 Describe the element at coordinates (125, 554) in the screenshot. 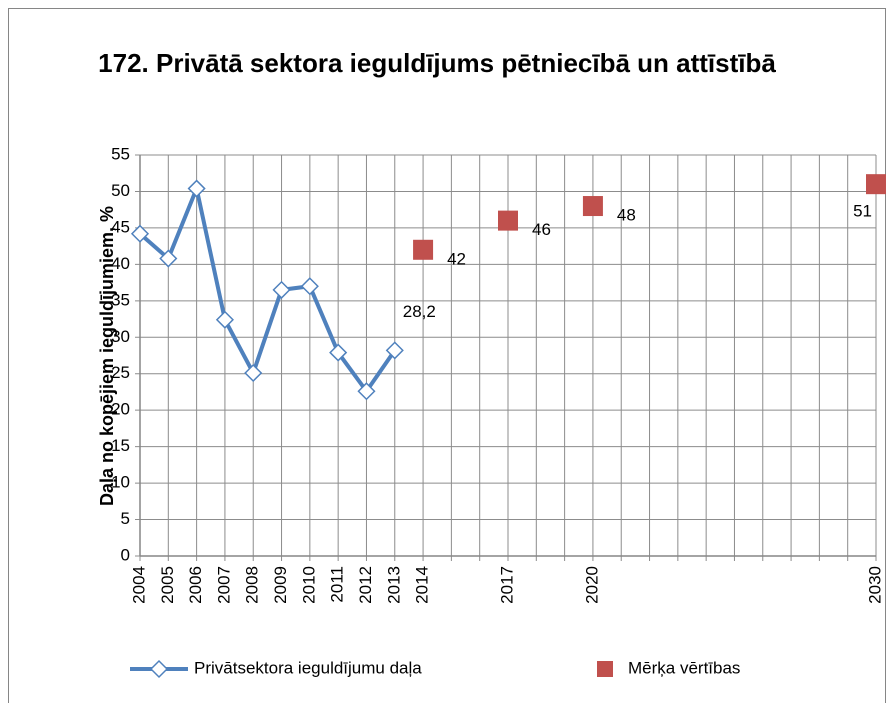

I see `y-tick-label: 0` at that location.